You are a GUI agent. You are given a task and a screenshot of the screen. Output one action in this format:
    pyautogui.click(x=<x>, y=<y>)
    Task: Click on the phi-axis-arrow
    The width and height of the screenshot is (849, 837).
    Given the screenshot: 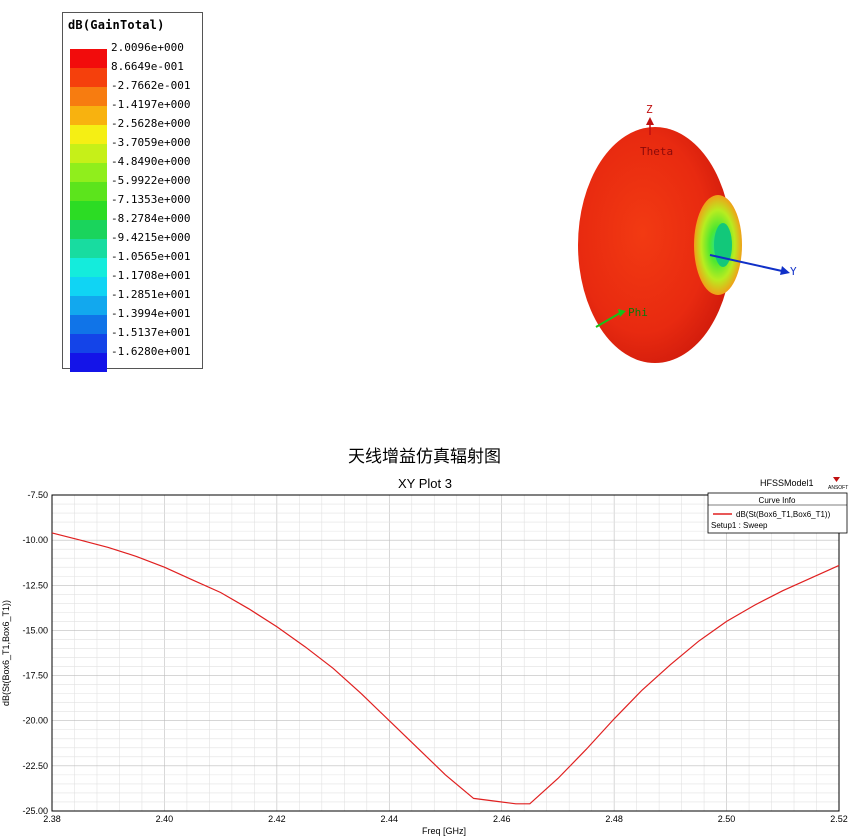 What is the action you would take?
    pyautogui.click(x=622, y=313)
    